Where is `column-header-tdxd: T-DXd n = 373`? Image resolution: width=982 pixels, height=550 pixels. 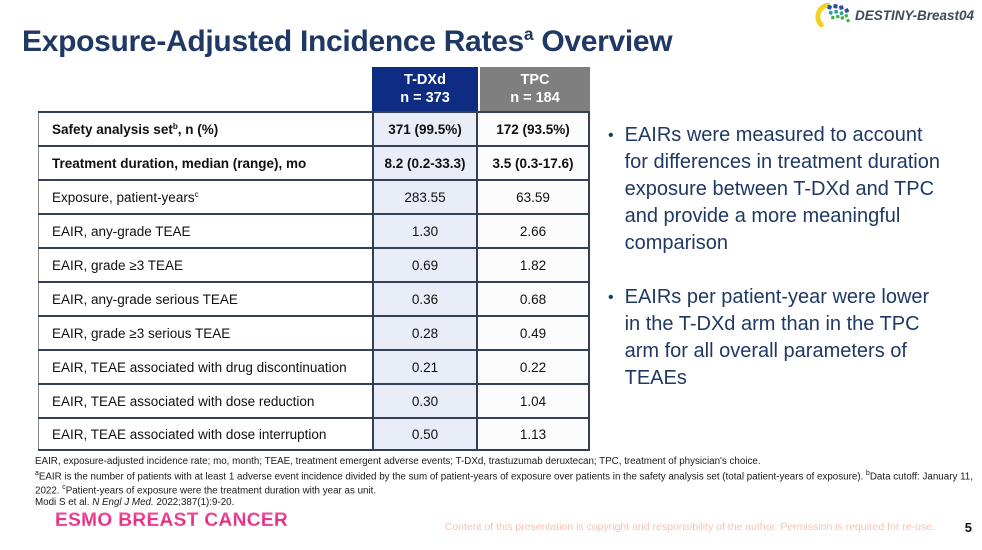 column-header-tdxd: T-DXd n = 373 is located at coordinates (425, 89).